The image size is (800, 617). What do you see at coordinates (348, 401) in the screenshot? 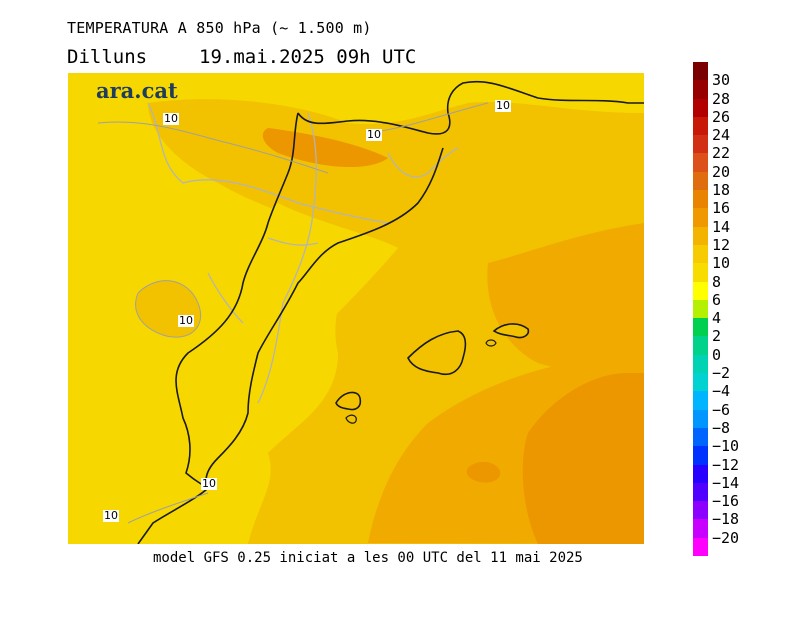
I see `eivissa` at bounding box center [348, 401].